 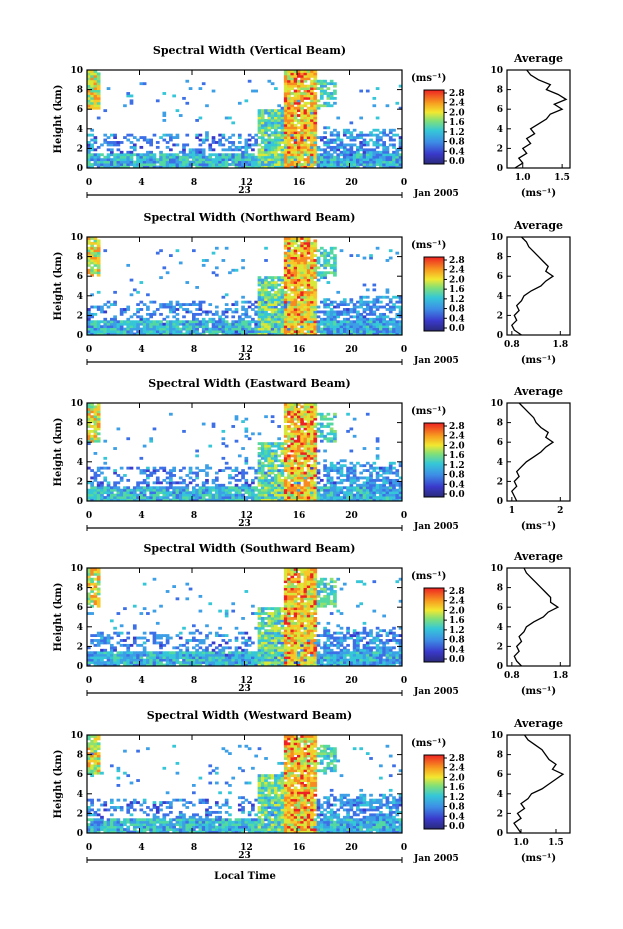 I want to click on average-y-tick-label: 8, so click(x=500, y=258).